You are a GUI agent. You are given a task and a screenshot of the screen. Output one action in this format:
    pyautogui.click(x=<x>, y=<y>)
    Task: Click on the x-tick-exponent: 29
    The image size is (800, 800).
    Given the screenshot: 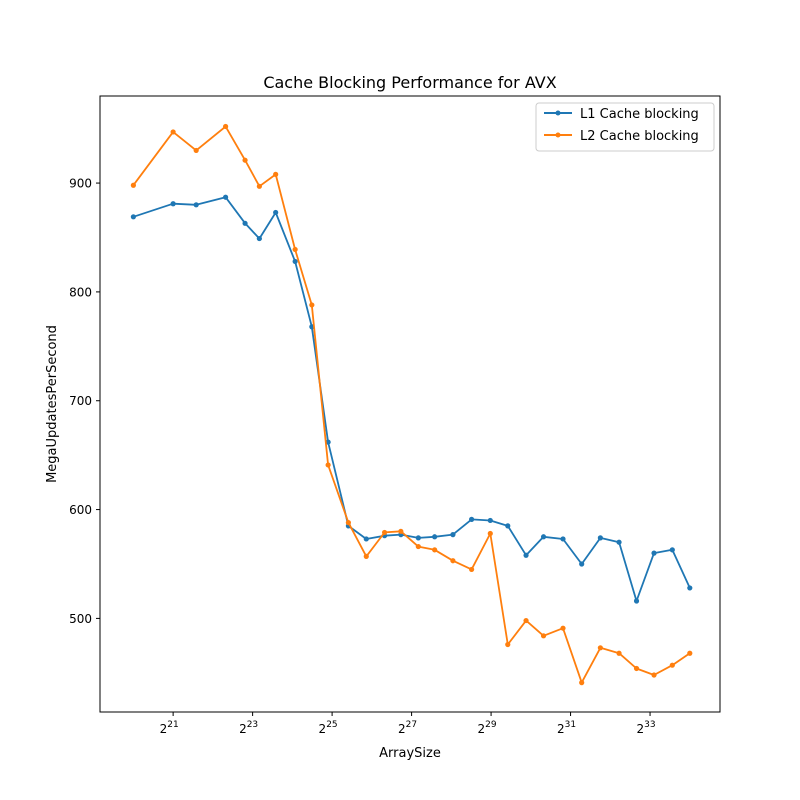 What is the action you would take?
    pyautogui.click(x=491, y=725)
    